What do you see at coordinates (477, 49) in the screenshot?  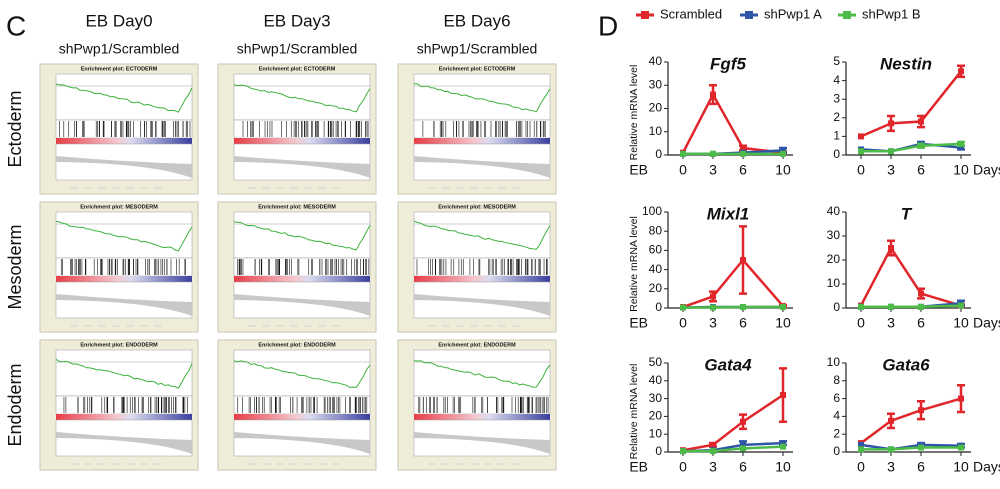 I see `column-subheader: shPwp1/Scrambled` at bounding box center [477, 49].